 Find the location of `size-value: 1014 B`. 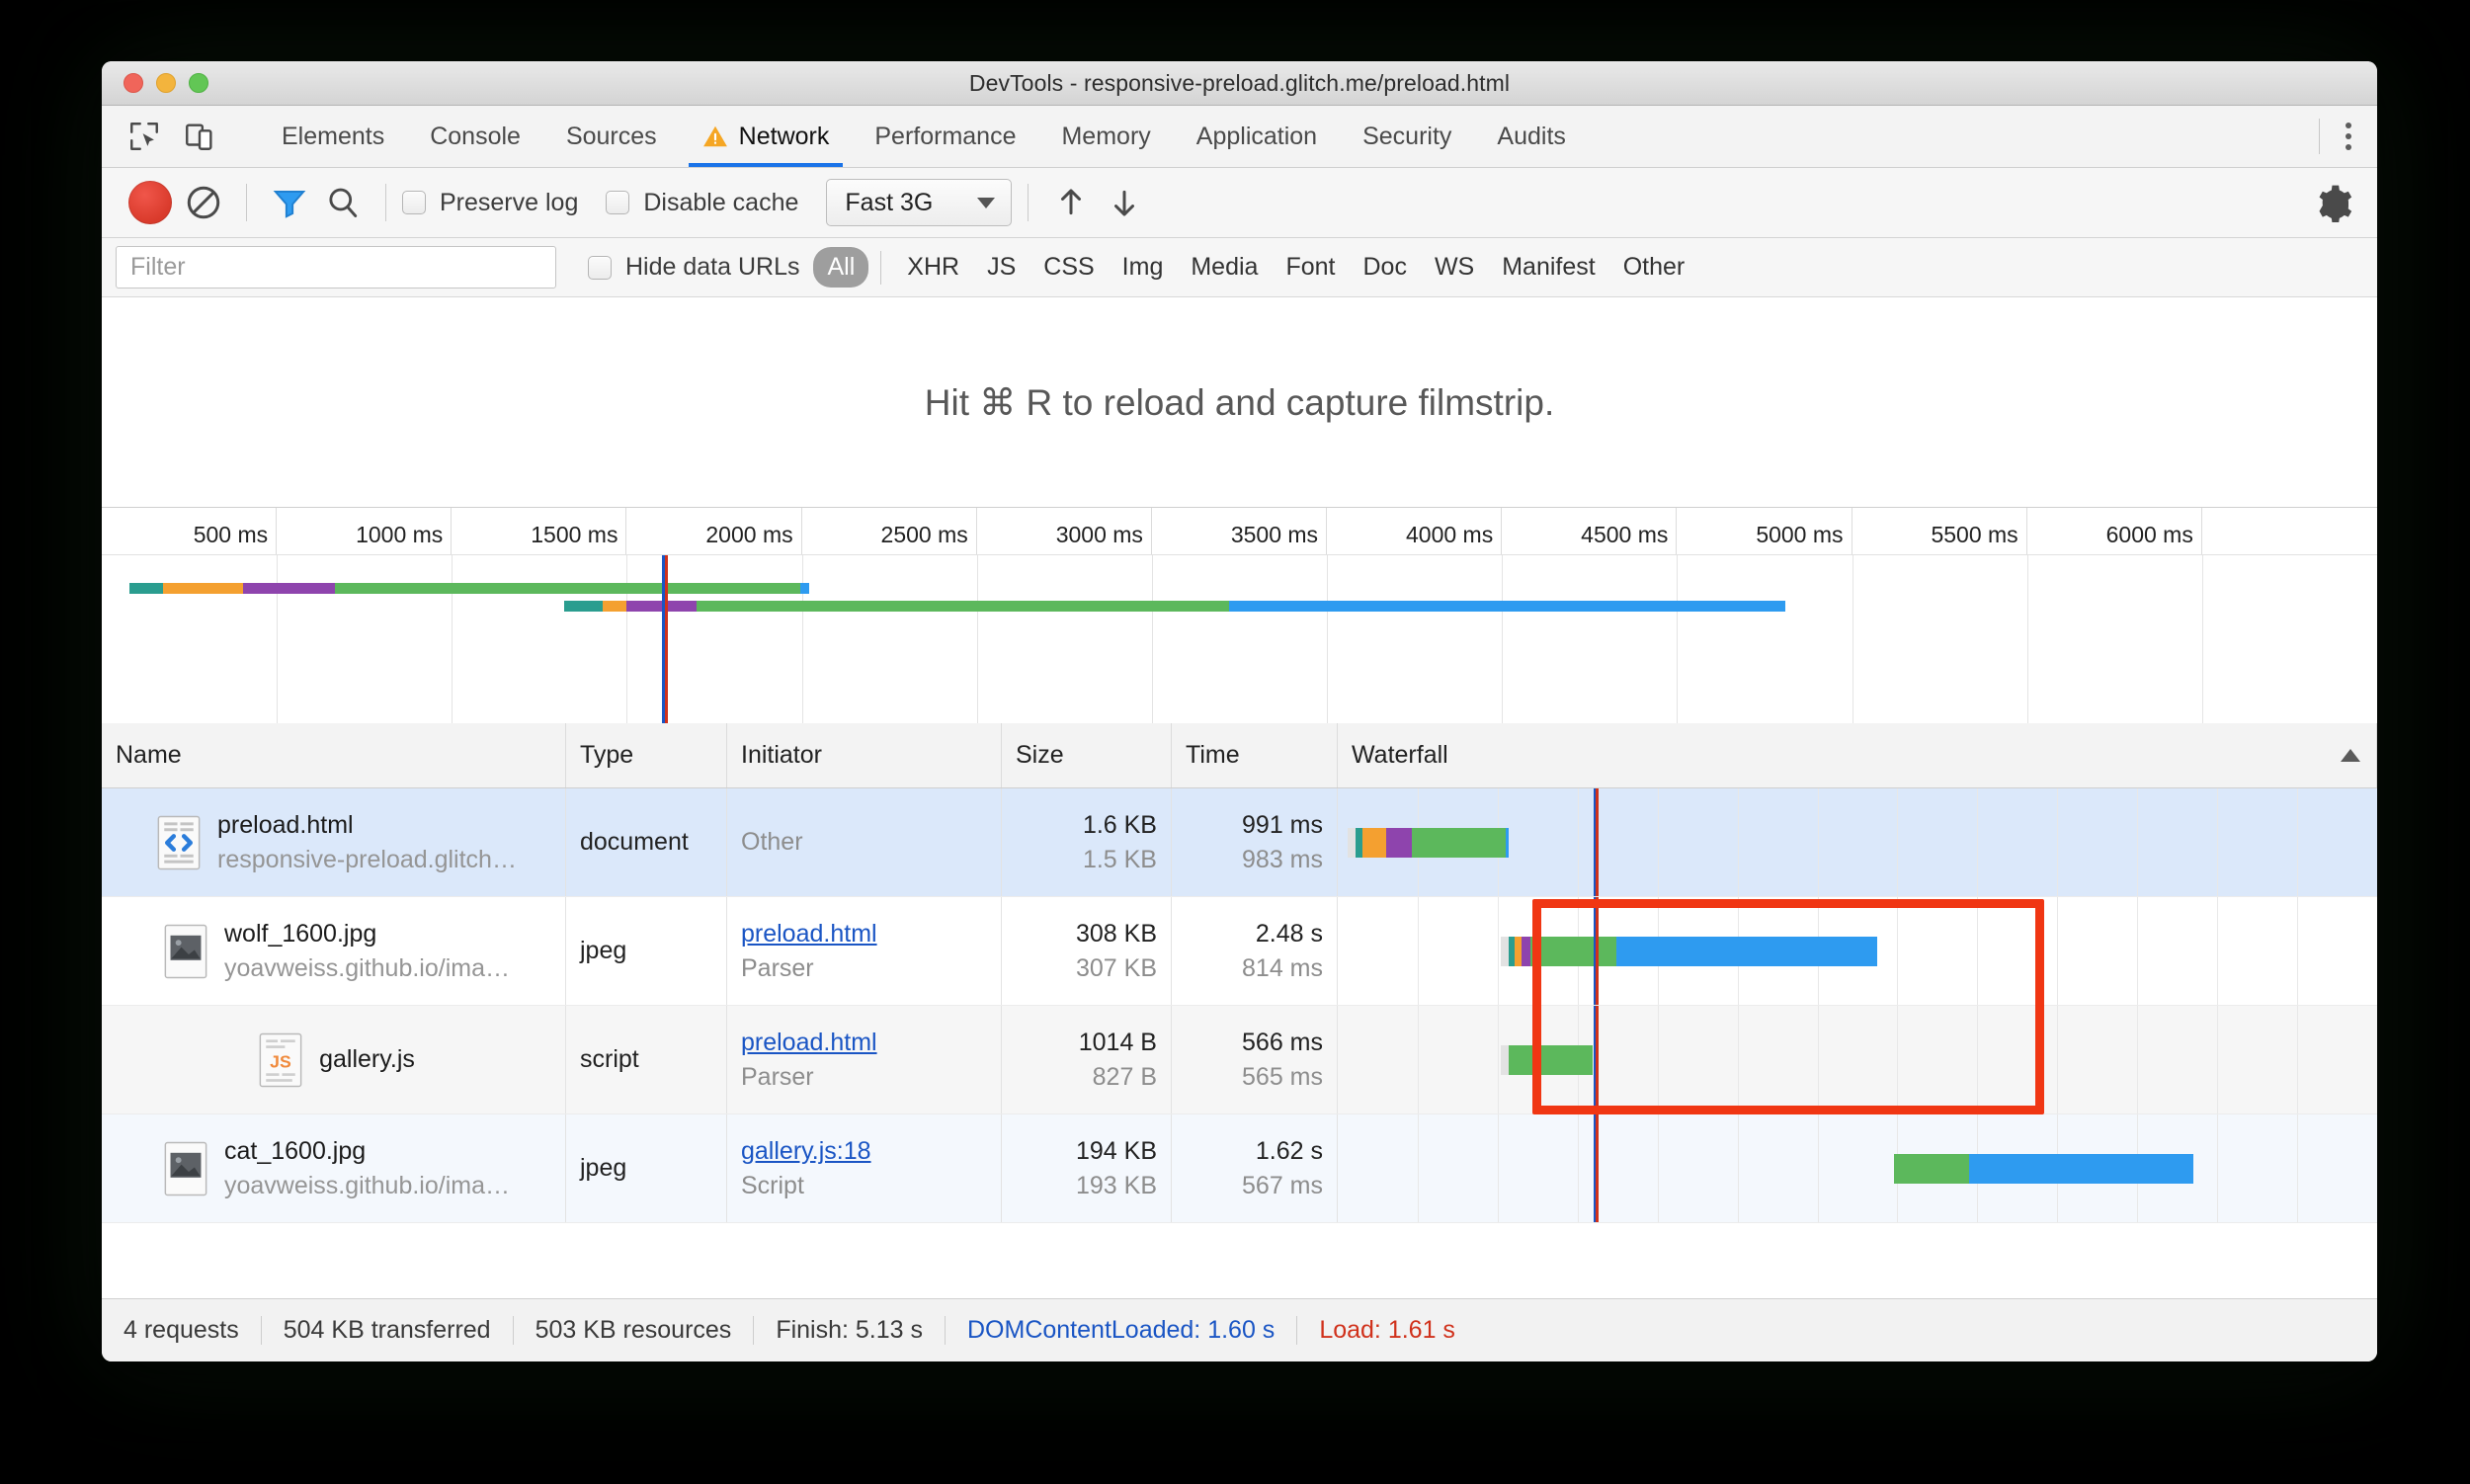

size-value: 1014 B is located at coordinates (1117, 1042).